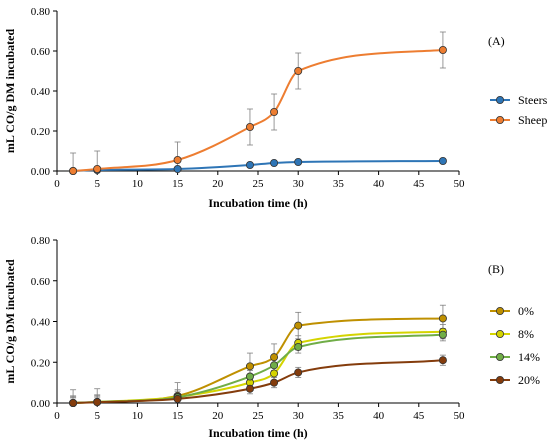 This screenshot has height=445, width=550. I want to click on series-line-0pct, so click(258, 360).